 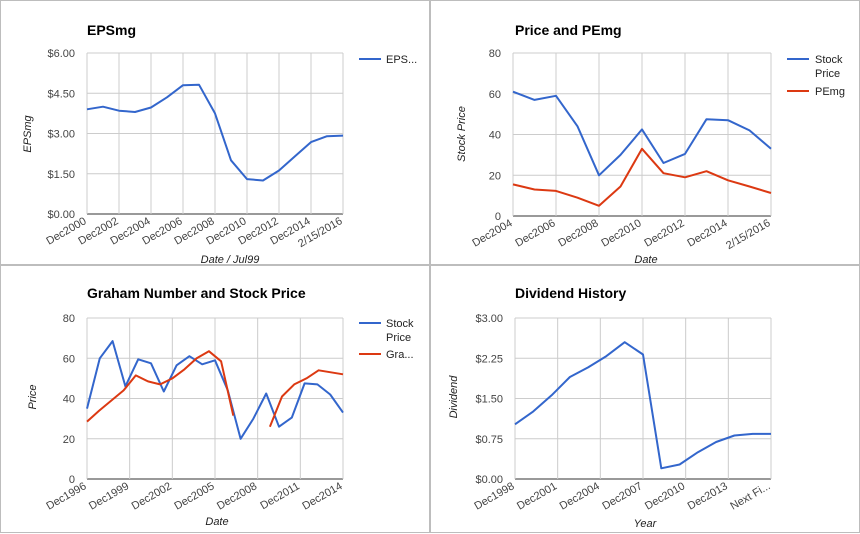 I want to click on x-tick-label: Dec2013, so click(x=708, y=496).